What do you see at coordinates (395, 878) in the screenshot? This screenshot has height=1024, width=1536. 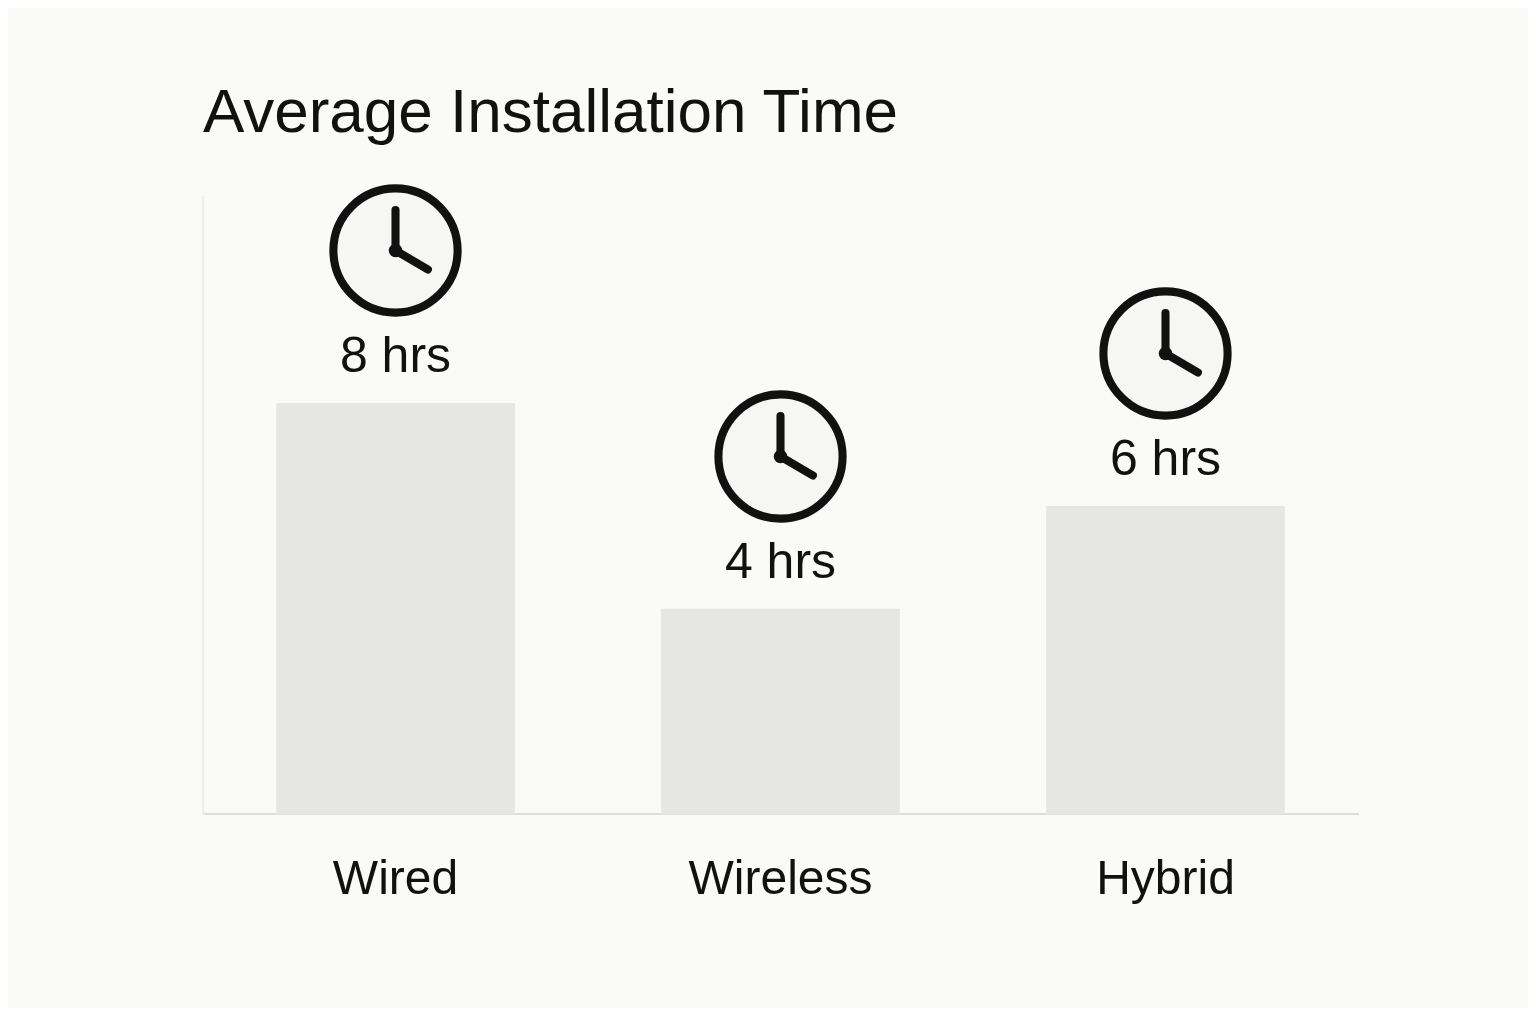 I see `x-tick-label: Wired` at bounding box center [395, 878].